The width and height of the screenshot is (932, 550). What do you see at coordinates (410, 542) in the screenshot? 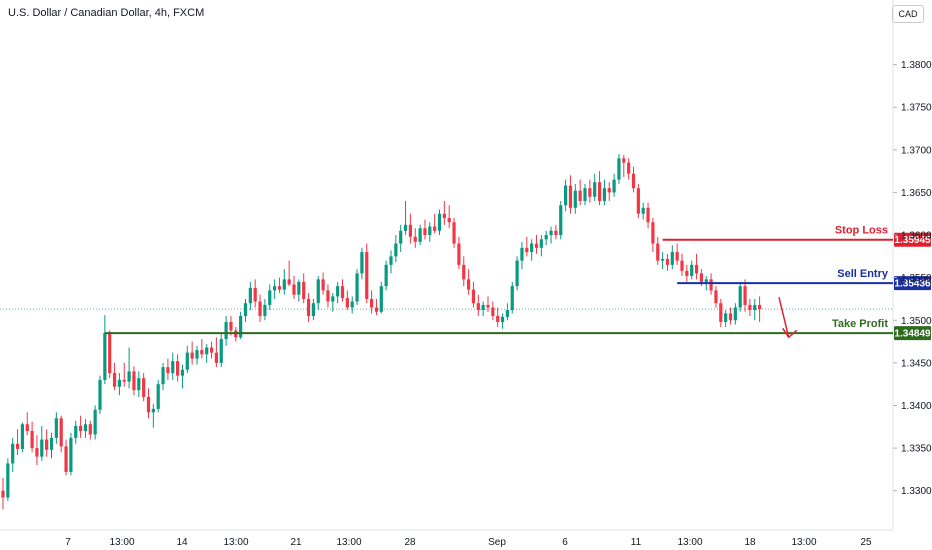
I see `x-tick-label: 28` at bounding box center [410, 542].